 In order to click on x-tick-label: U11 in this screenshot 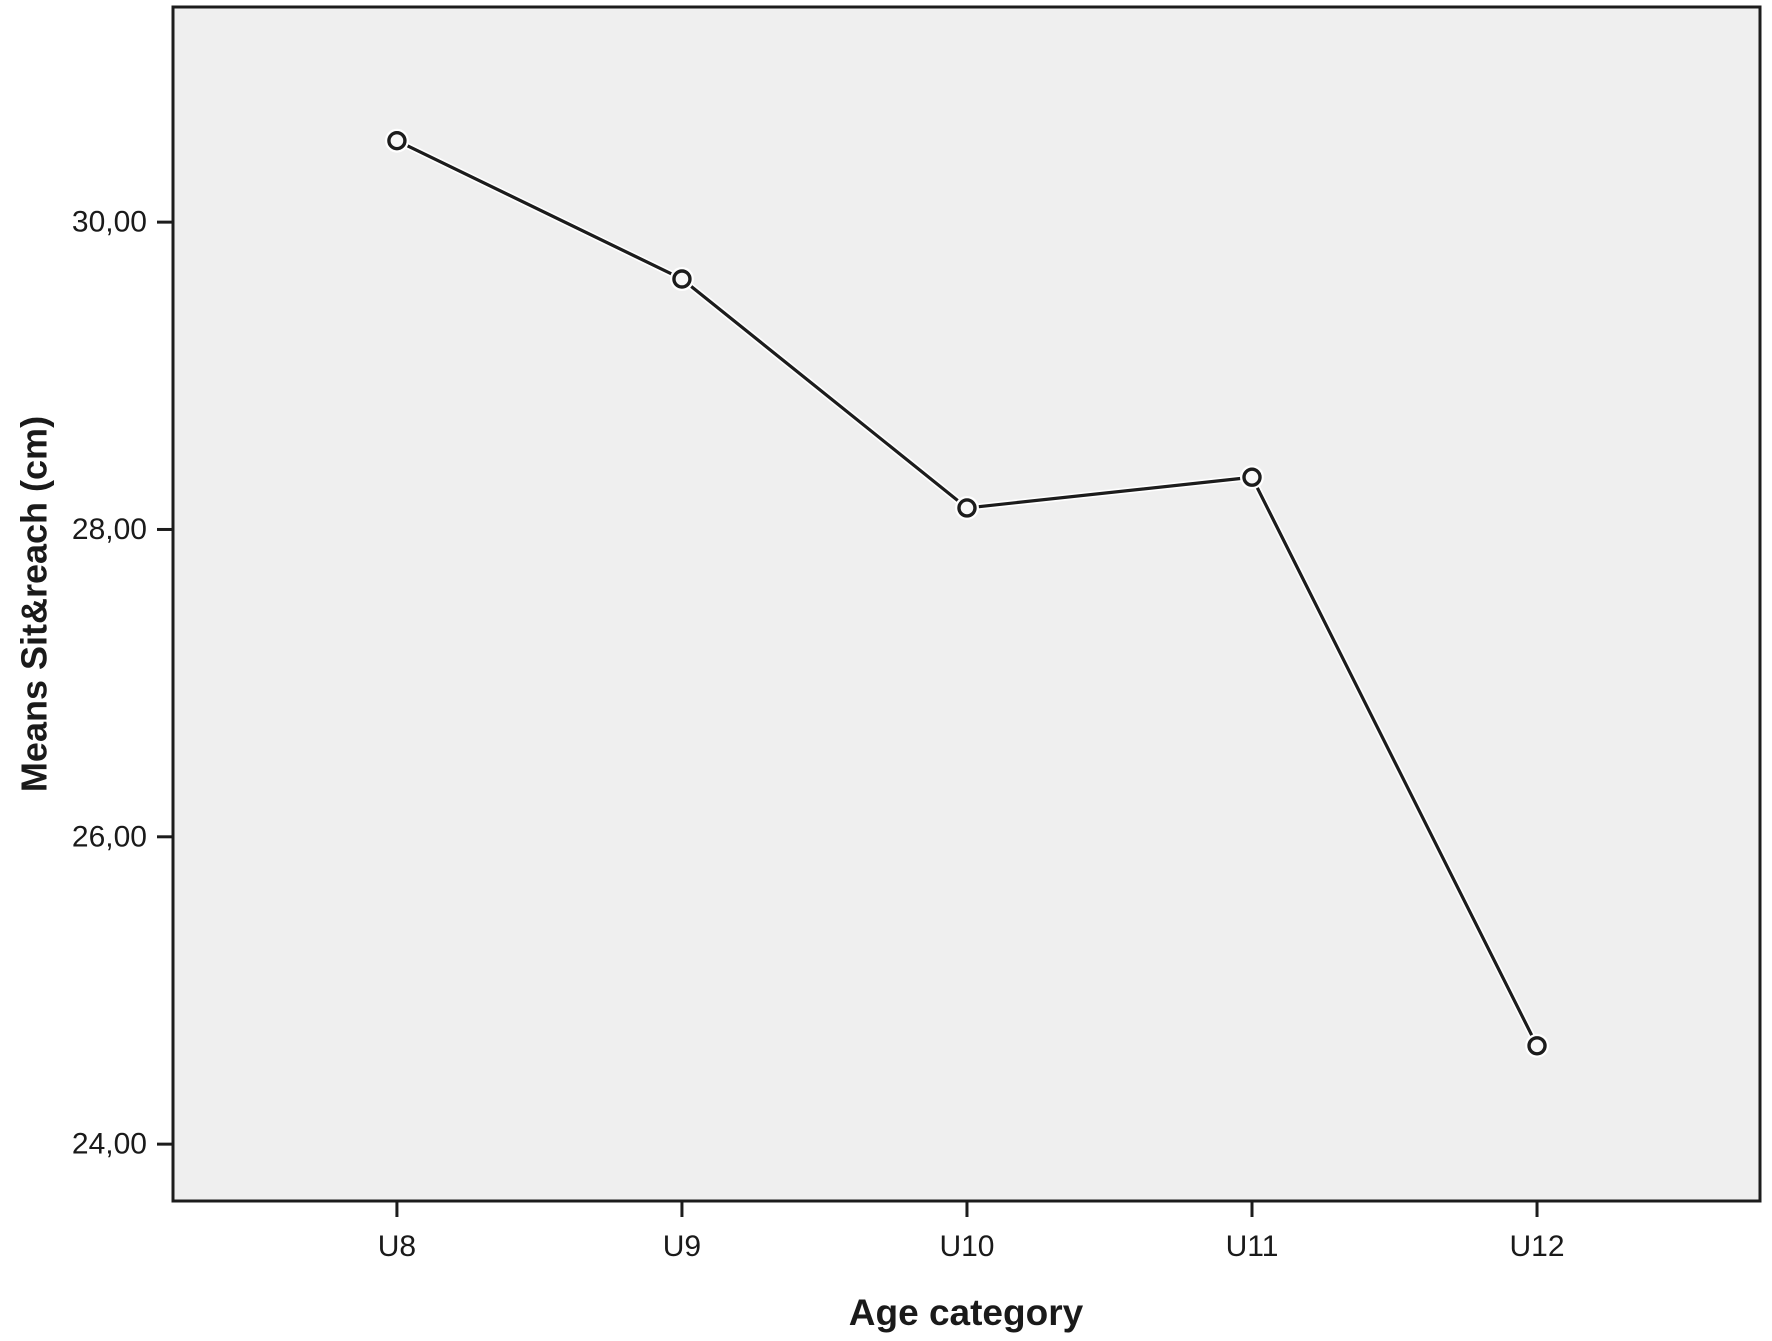, I will do `click(1252, 1246)`.